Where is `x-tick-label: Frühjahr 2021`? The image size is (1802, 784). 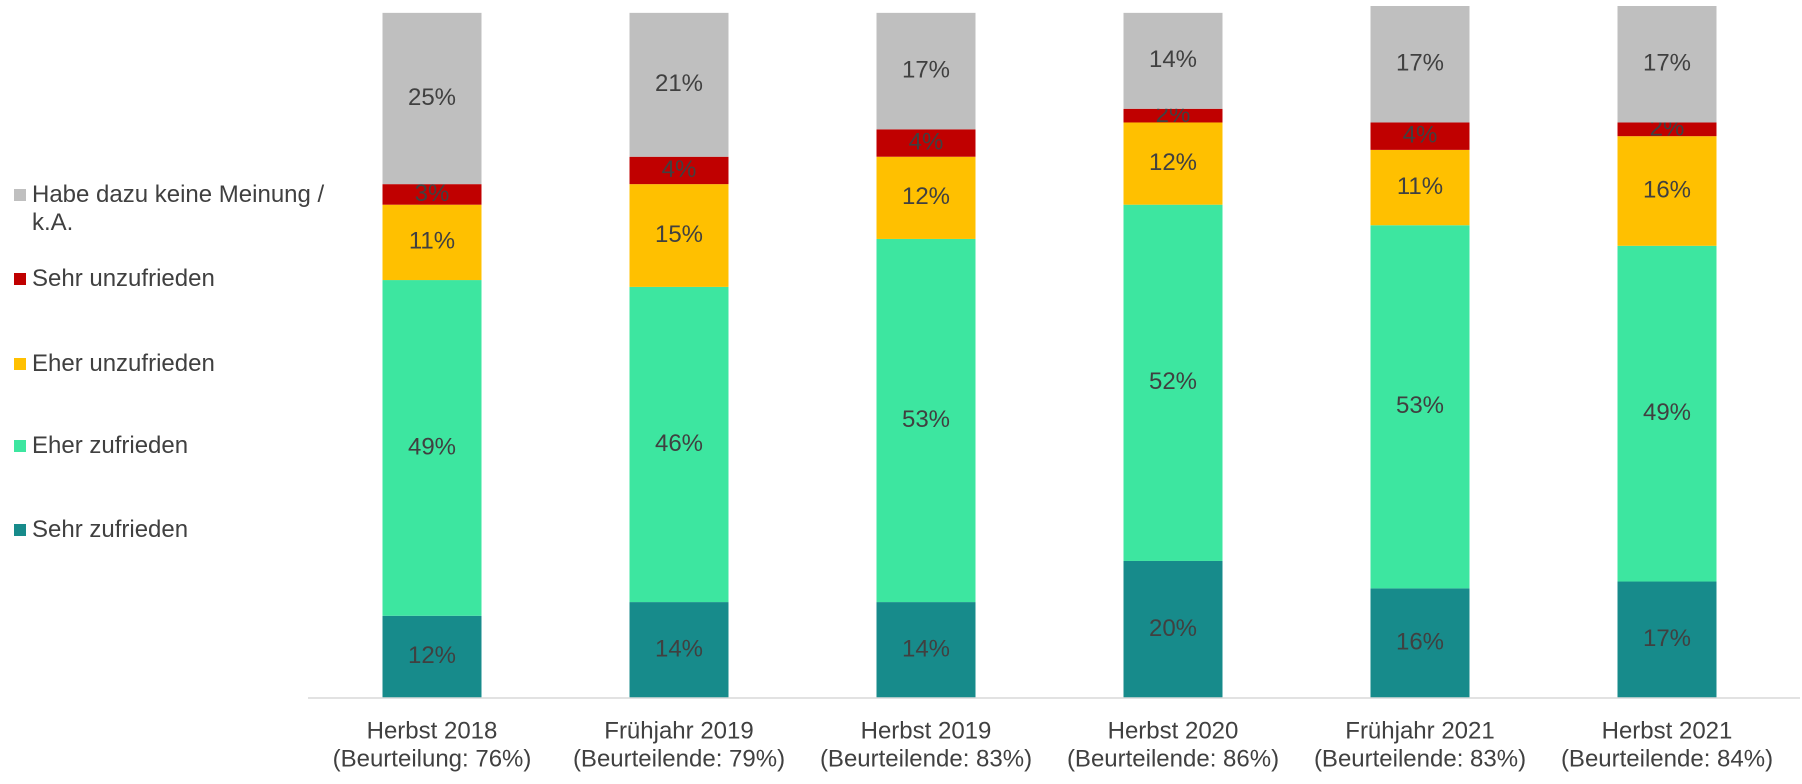 x-tick-label: Frühjahr 2021 is located at coordinates (1419, 730).